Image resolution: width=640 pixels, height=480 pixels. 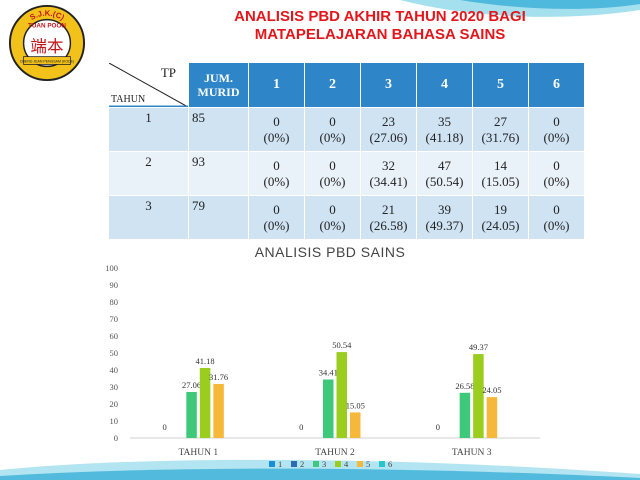 I want to click on tp-percent: (49.37), so click(x=444, y=225).